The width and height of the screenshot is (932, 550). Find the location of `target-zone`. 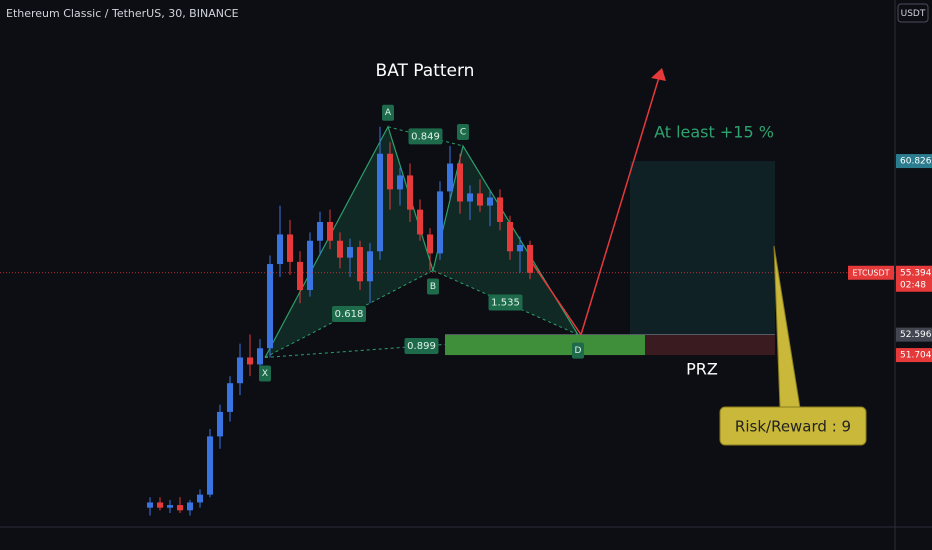

target-zone is located at coordinates (702, 248).